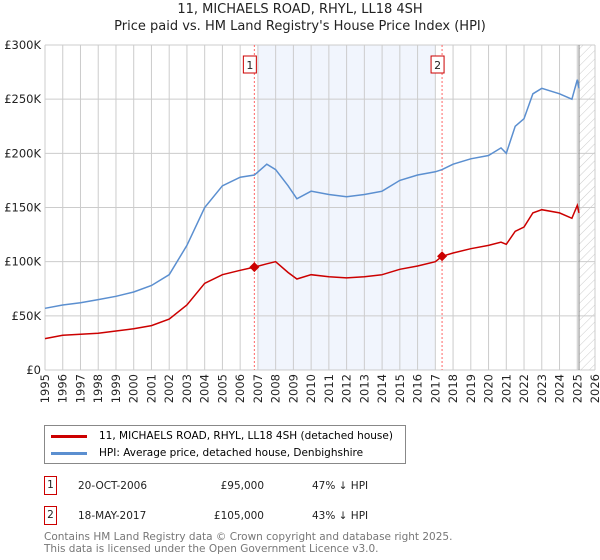  What do you see at coordinates (300, 9) in the screenshot?
I see `chart-title: 11, MICHAELS ROAD, RHYL, LL18 4SH` at bounding box center [300, 9].